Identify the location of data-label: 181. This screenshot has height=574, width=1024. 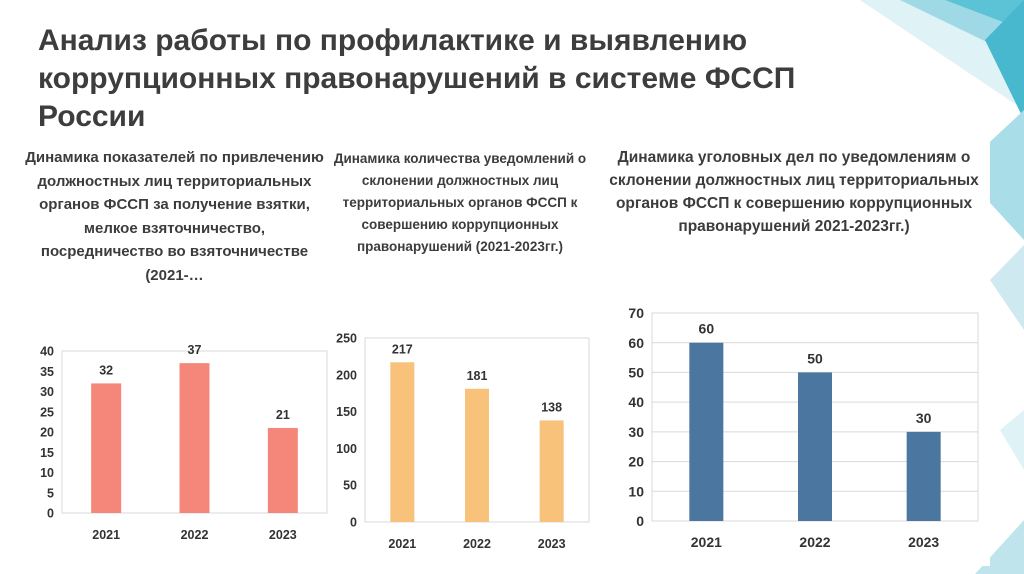
(477, 376).